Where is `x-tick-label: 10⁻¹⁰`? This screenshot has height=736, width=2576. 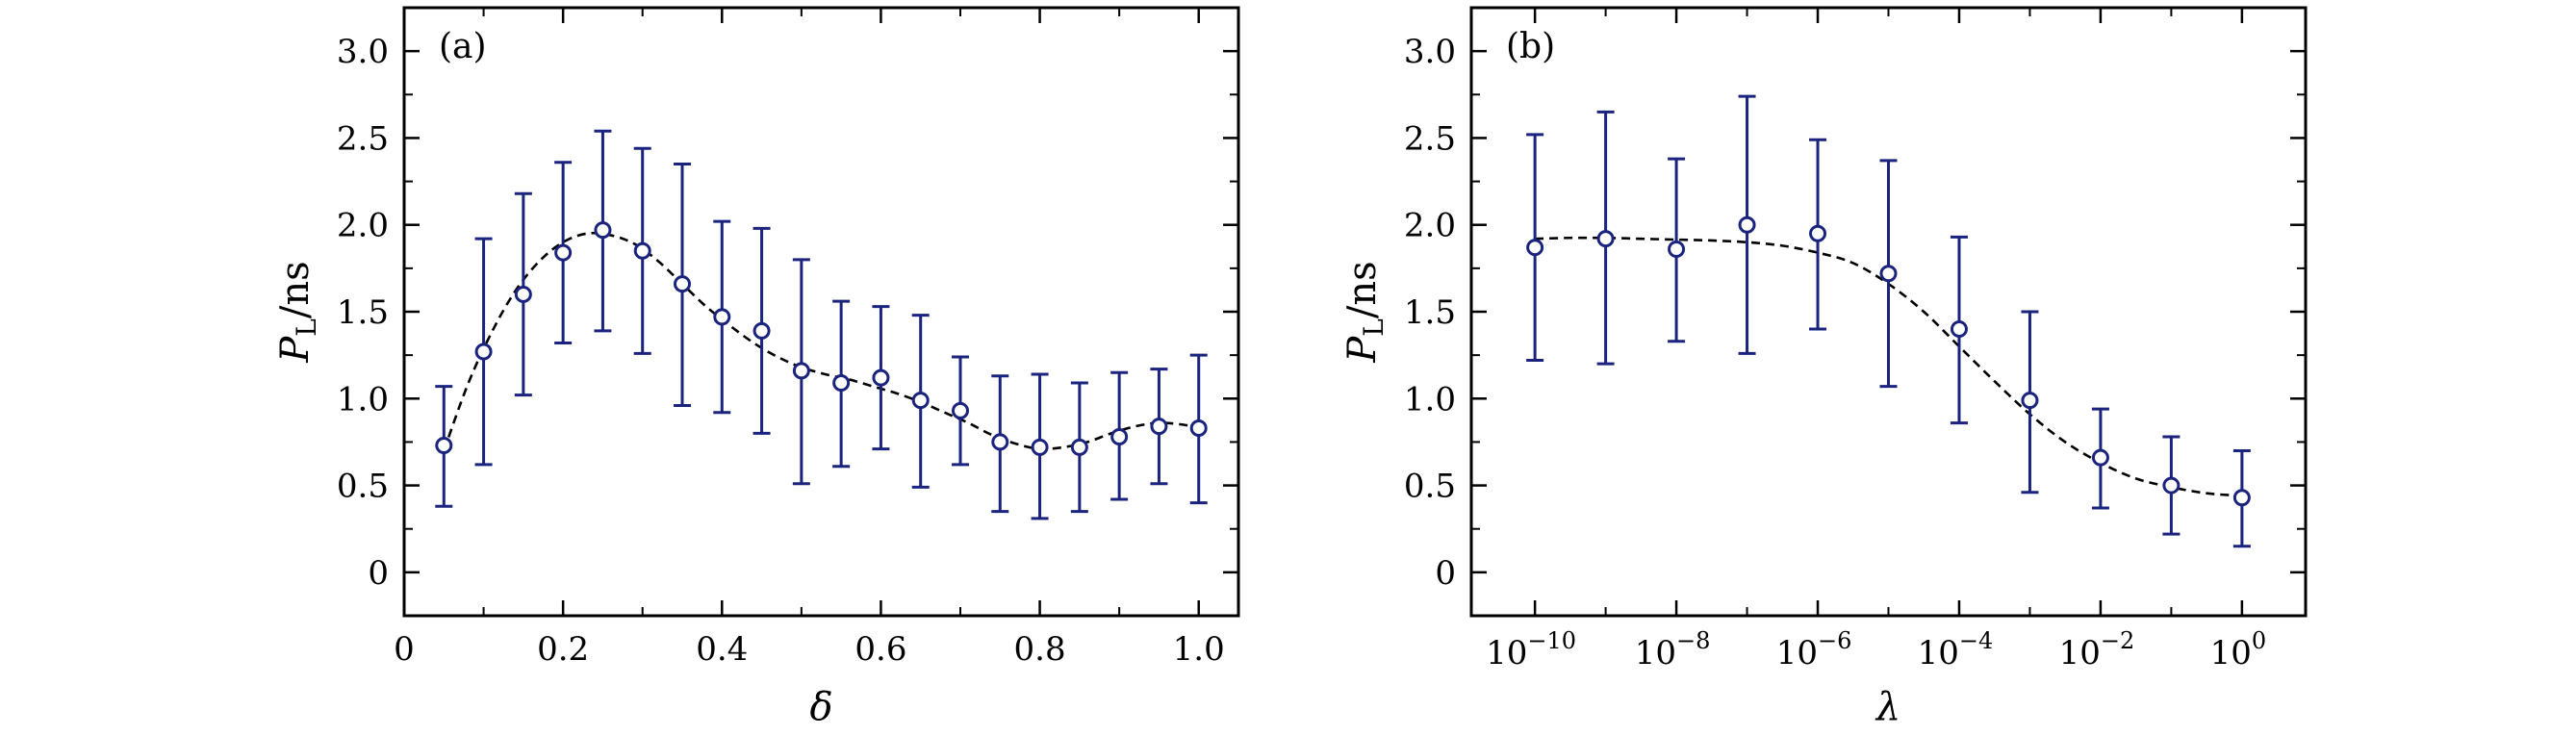 x-tick-label: 10⁻¹⁰ is located at coordinates (1531, 650).